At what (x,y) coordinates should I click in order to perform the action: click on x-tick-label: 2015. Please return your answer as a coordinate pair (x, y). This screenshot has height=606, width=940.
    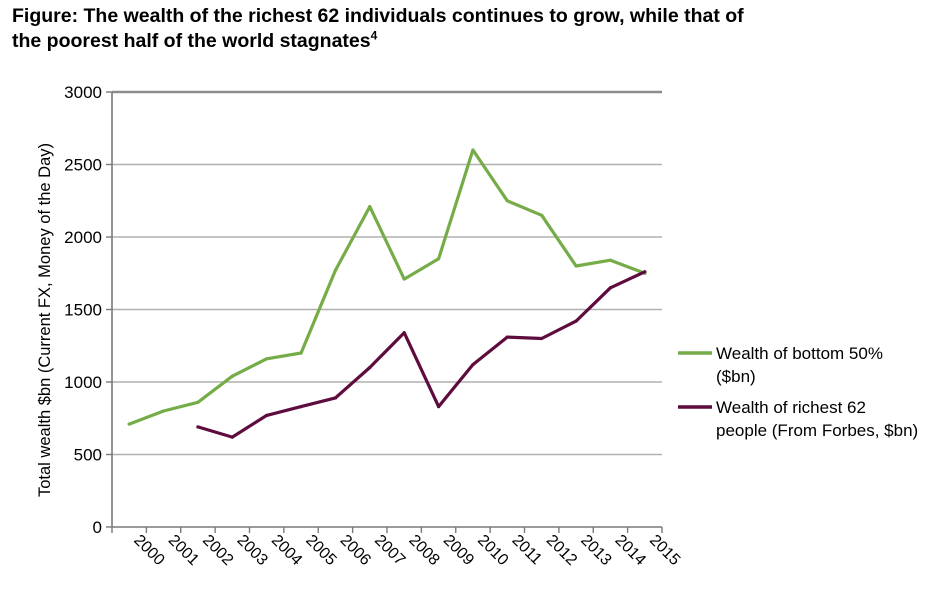
    Looking at the image, I should click on (664, 550).